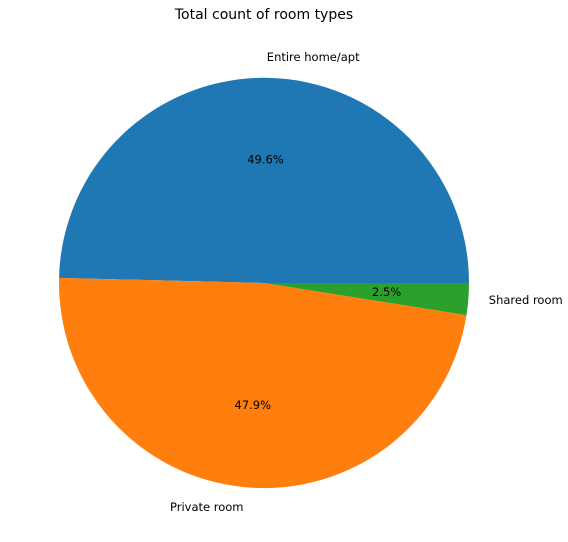 The image size is (568, 542). What do you see at coordinates (386, 292) in the screenshot?
I see `percent-label-shared-room: 2.5%` at bounding box center [386, 292].